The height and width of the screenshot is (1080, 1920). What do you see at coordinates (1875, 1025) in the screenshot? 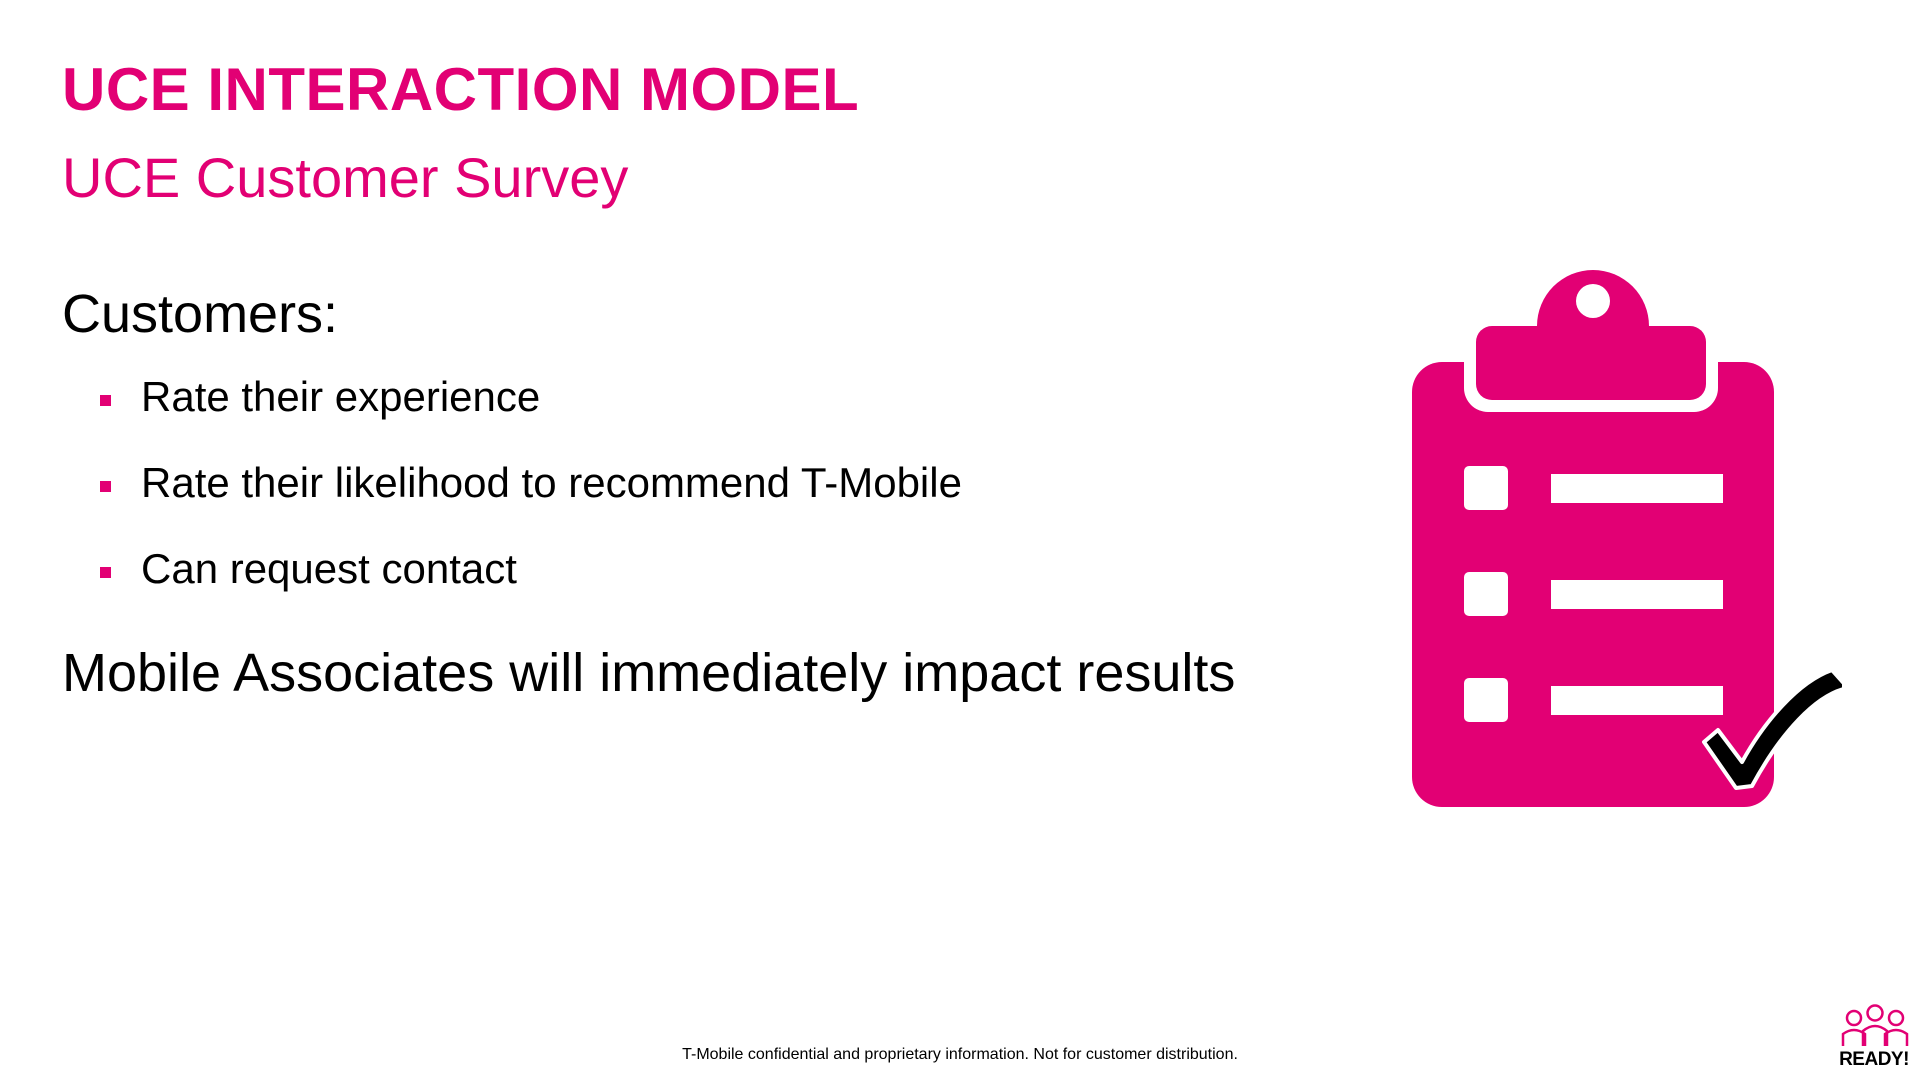
I see `people-group-icon` at bounding box center [1875, 1025].